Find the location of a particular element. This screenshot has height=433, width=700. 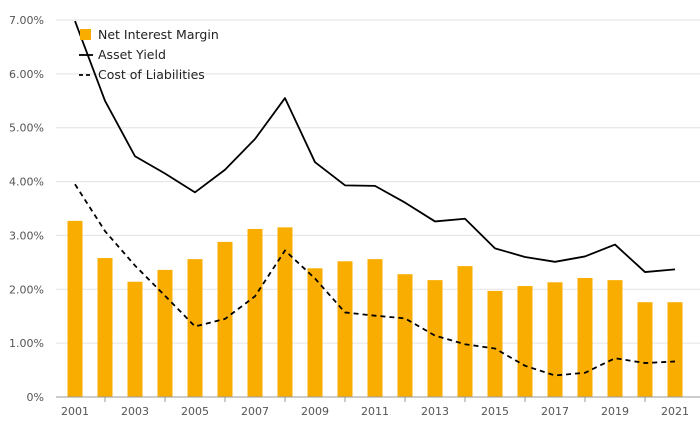

bar-net-interest-margin-2020 is located at coordinates (645, 349).